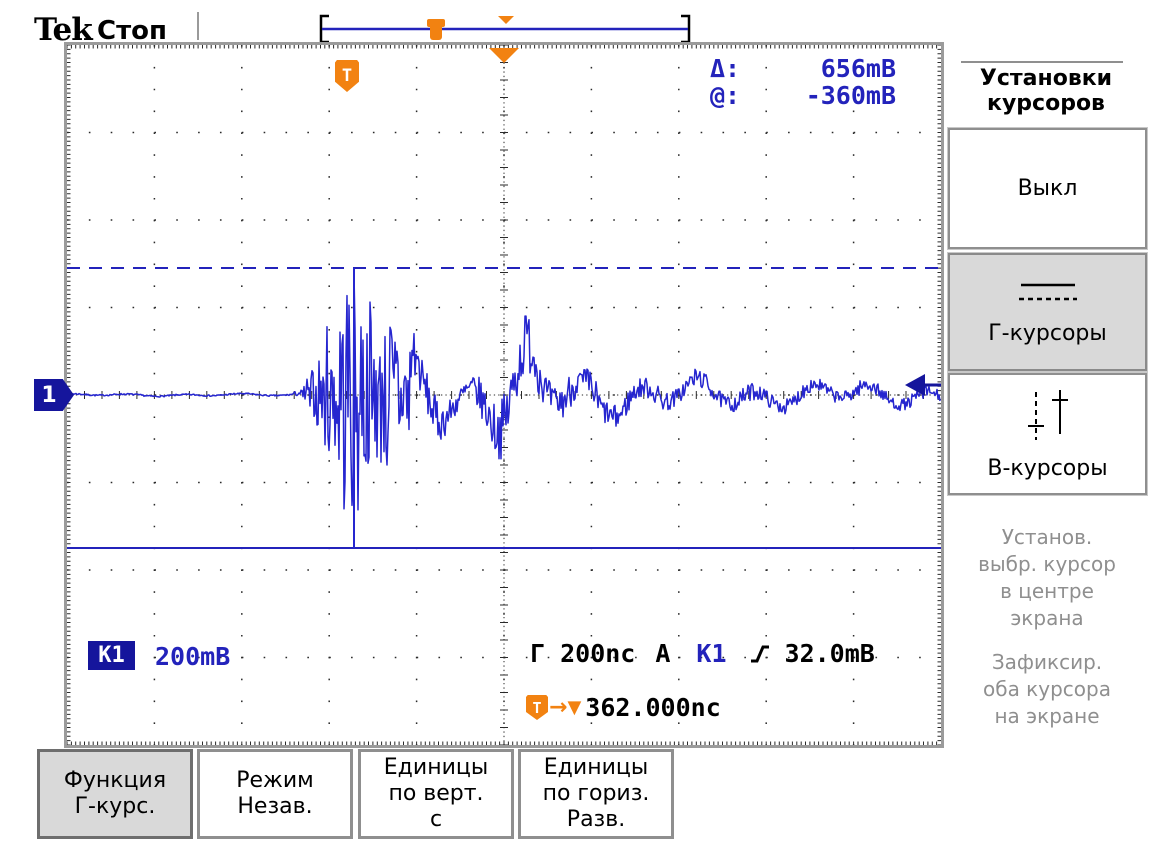 The image size is (1153, 857). I want to click on arrow-right-icon: →, so click(558, 707).